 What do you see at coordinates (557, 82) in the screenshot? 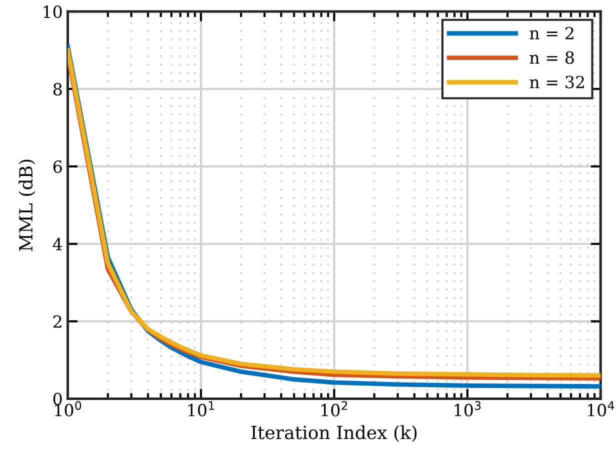
I see `legend-label: n = 32` at bounding box center [557, 82].